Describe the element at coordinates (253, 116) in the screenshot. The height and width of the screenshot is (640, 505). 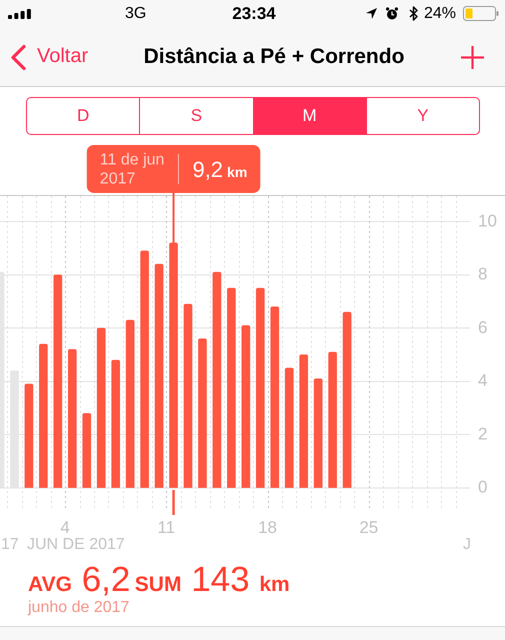
I see `segmented-control: D S M Y` at that location.